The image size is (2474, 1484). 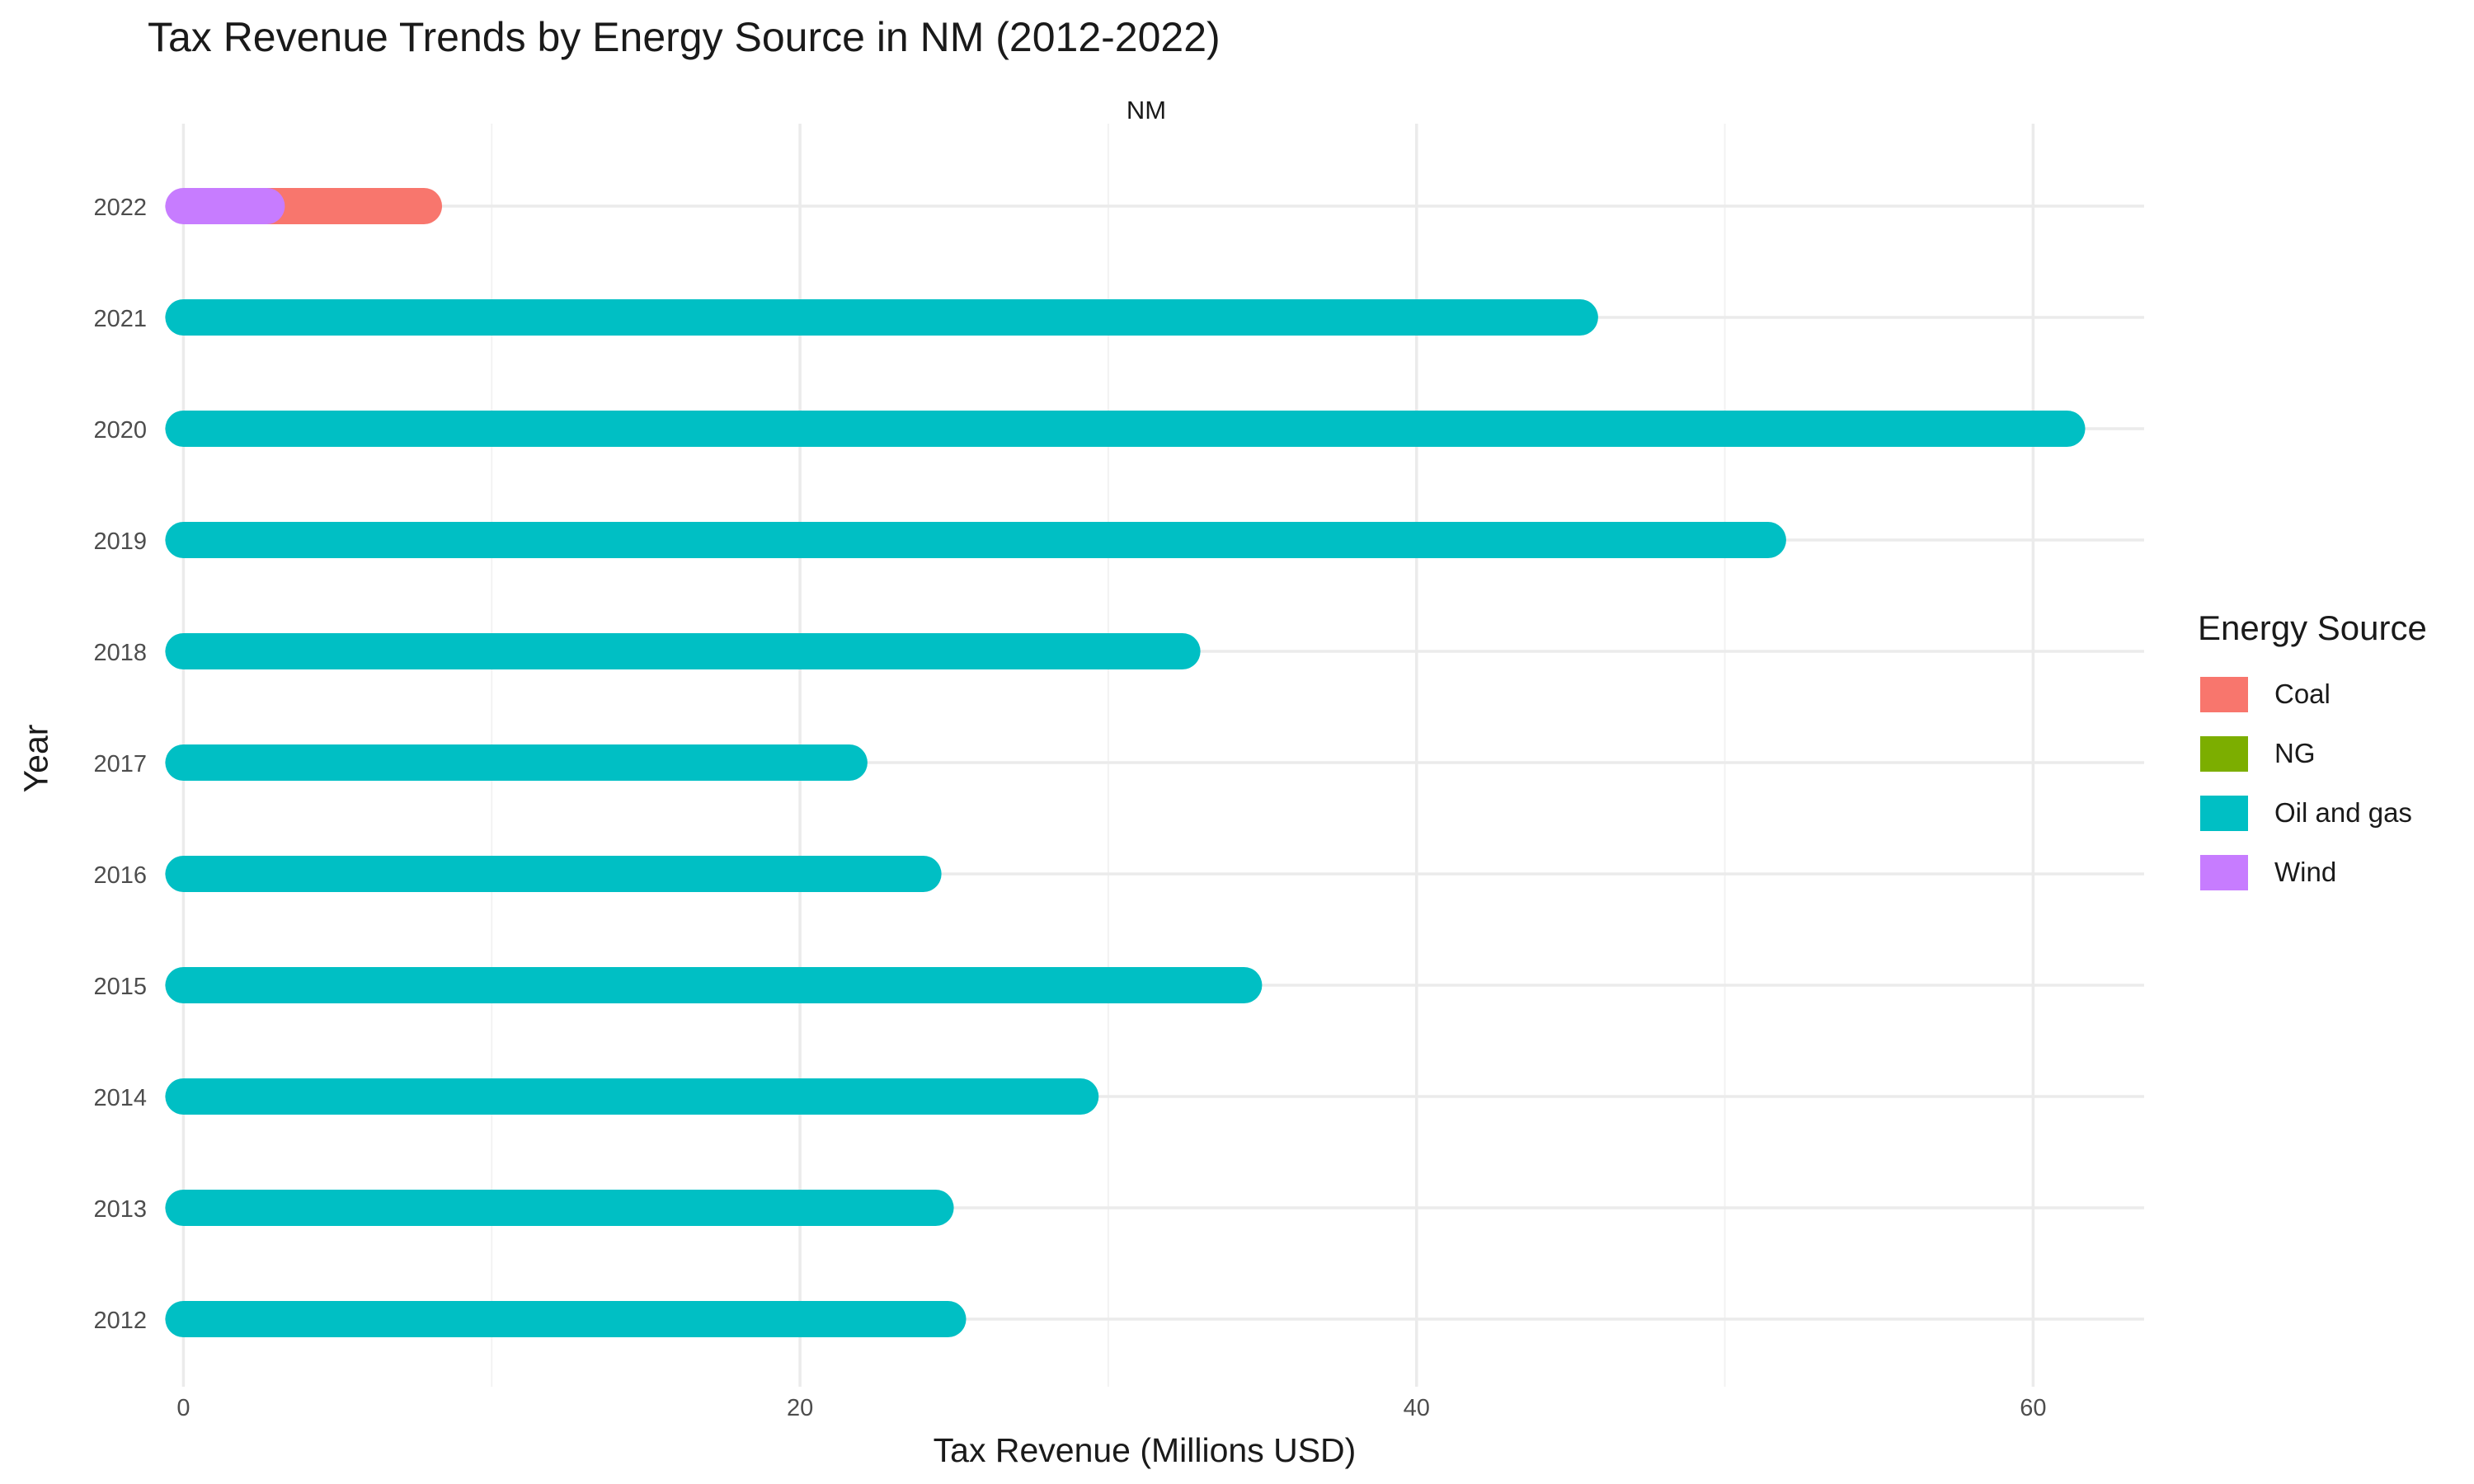 What do you see at coordinates (120, 876) in the screenshot?
I see `y-tick-label: 2016` at bounding box center [120, 876].